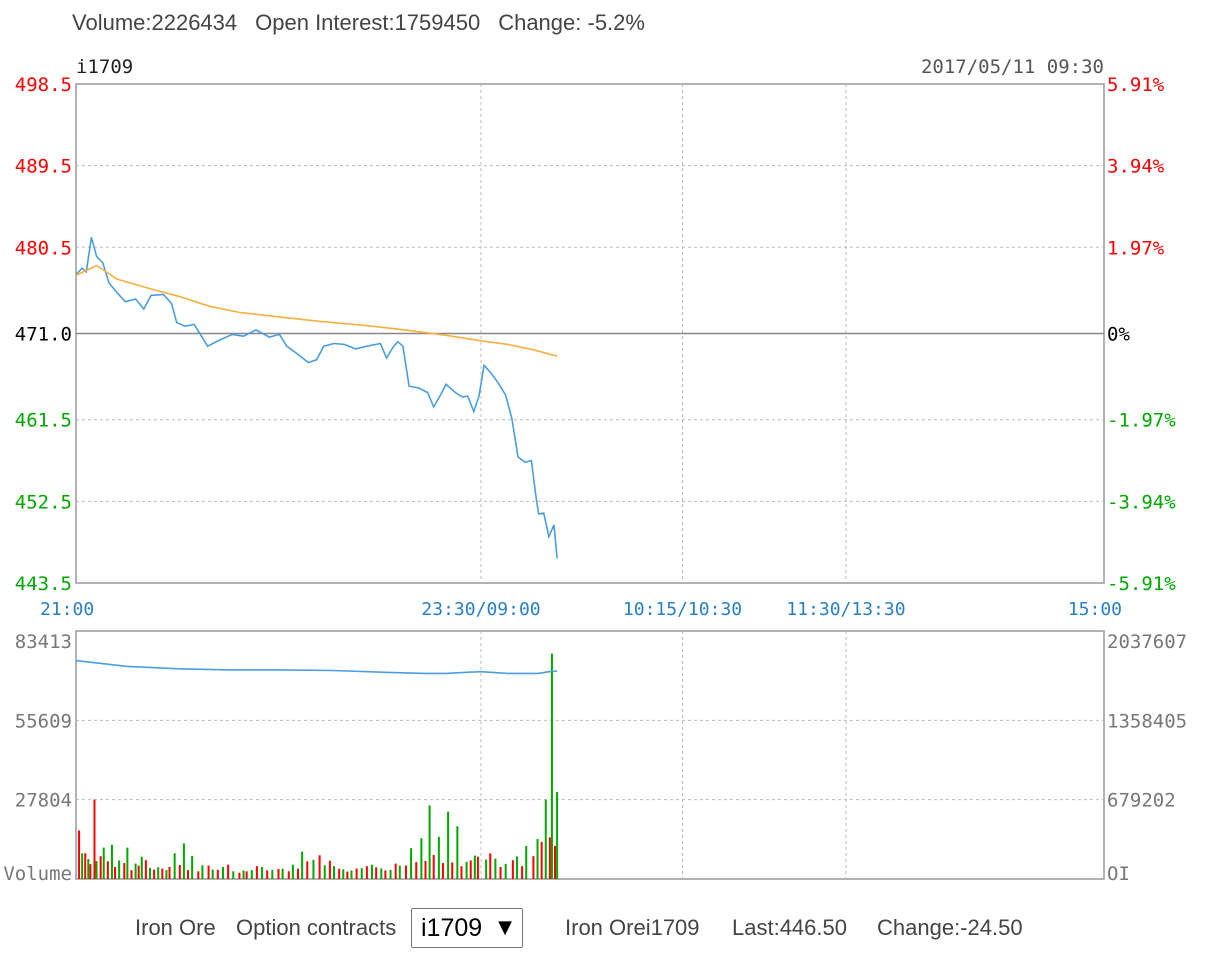  Describe the element at coordinates (1118, 335) in the screenshot. I see `price-tick-right: 0%` at that location.